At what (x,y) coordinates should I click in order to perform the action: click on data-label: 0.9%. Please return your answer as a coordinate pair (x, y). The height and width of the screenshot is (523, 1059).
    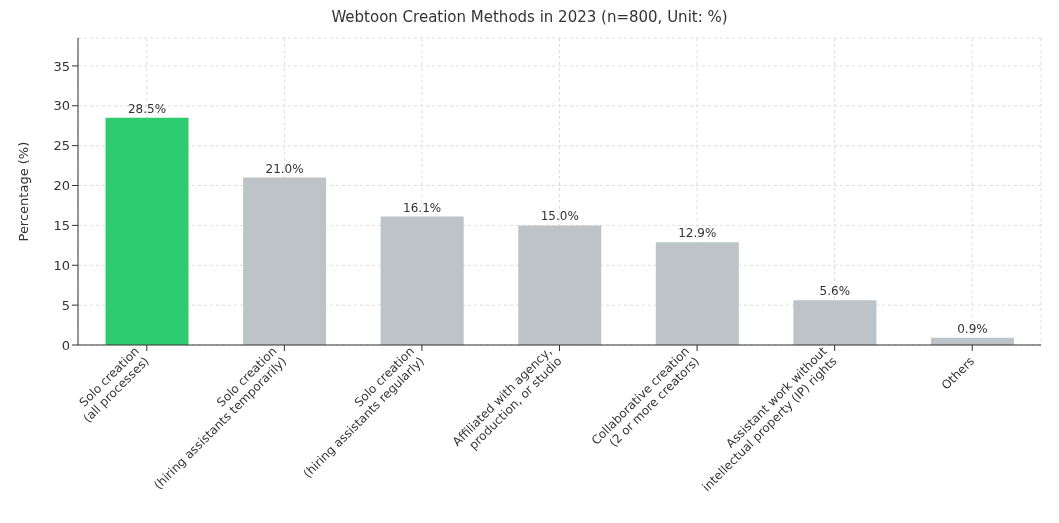
    Looking at the image, I should click on (972, 328).